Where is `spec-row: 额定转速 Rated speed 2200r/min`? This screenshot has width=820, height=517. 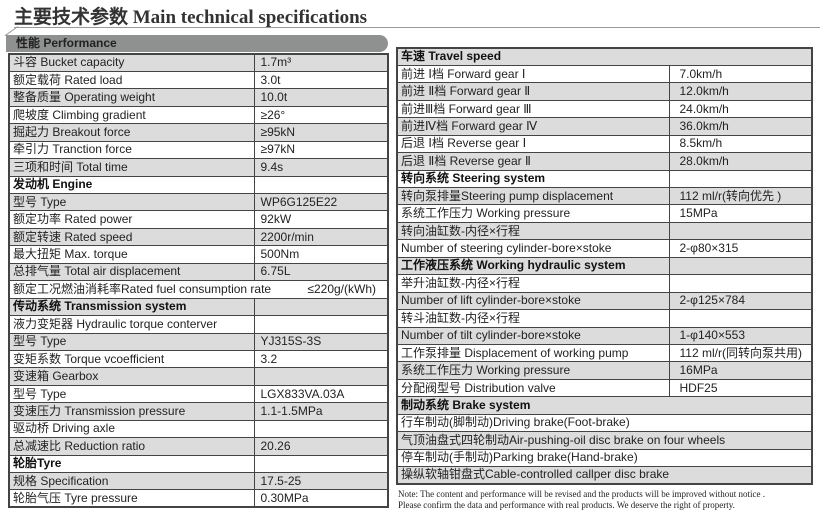 spec-row: 额定转速 Rated speed 2200r/min is located at coordinates (198, 237).